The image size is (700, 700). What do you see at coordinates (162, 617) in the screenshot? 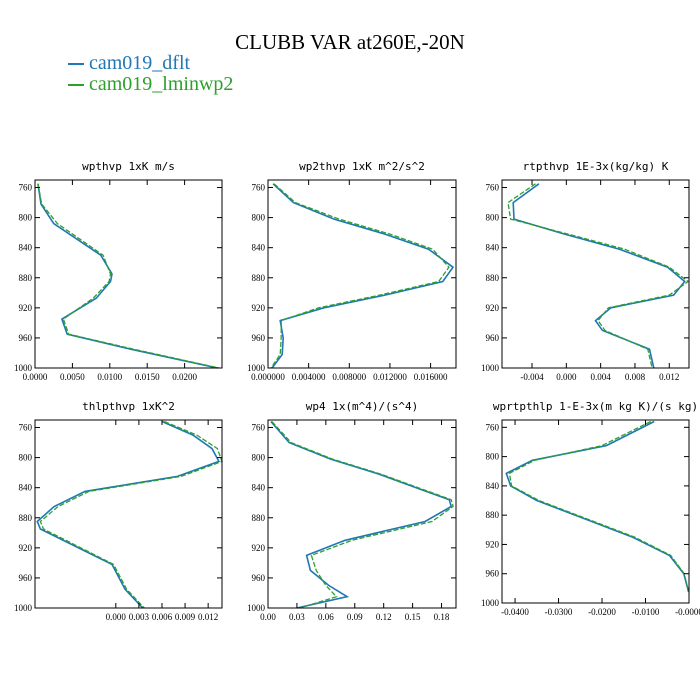
I see `x-tick-label: 0.006` at bounding box center [162, 617].